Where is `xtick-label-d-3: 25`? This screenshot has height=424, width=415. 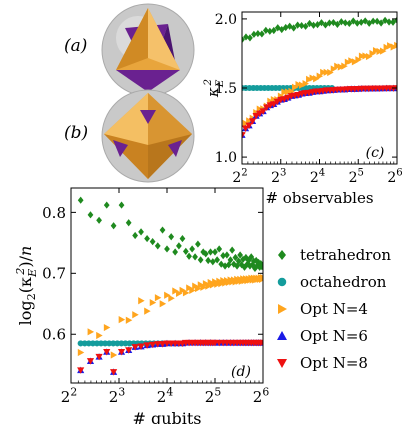
xtick-label-d-3: 25 is located at coordinates (213, 395).